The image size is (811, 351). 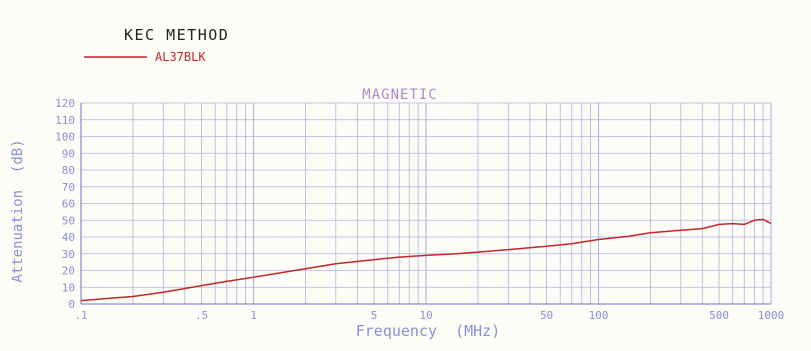 I want to click on x-tick-label: 5, so click(x=374, y=315).